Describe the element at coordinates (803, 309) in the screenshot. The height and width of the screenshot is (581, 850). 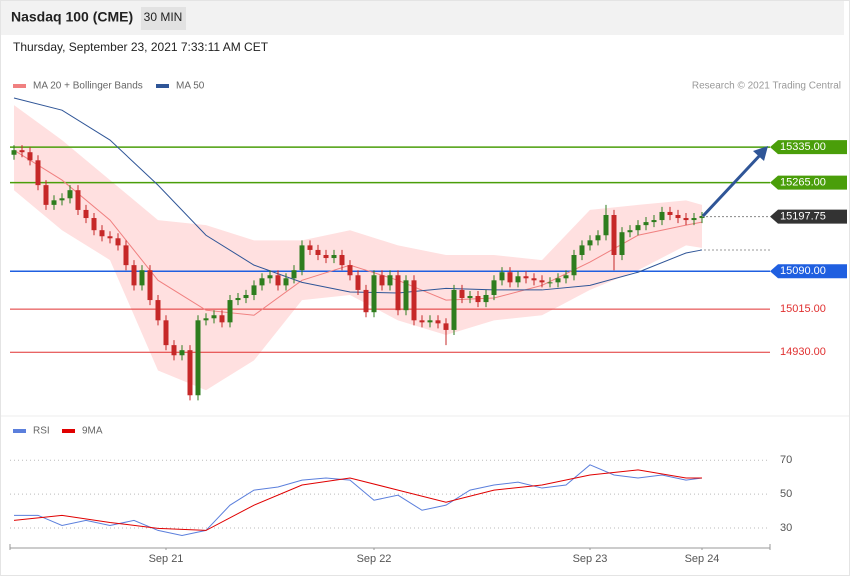
I see `level-label: 15015.00` at that location.